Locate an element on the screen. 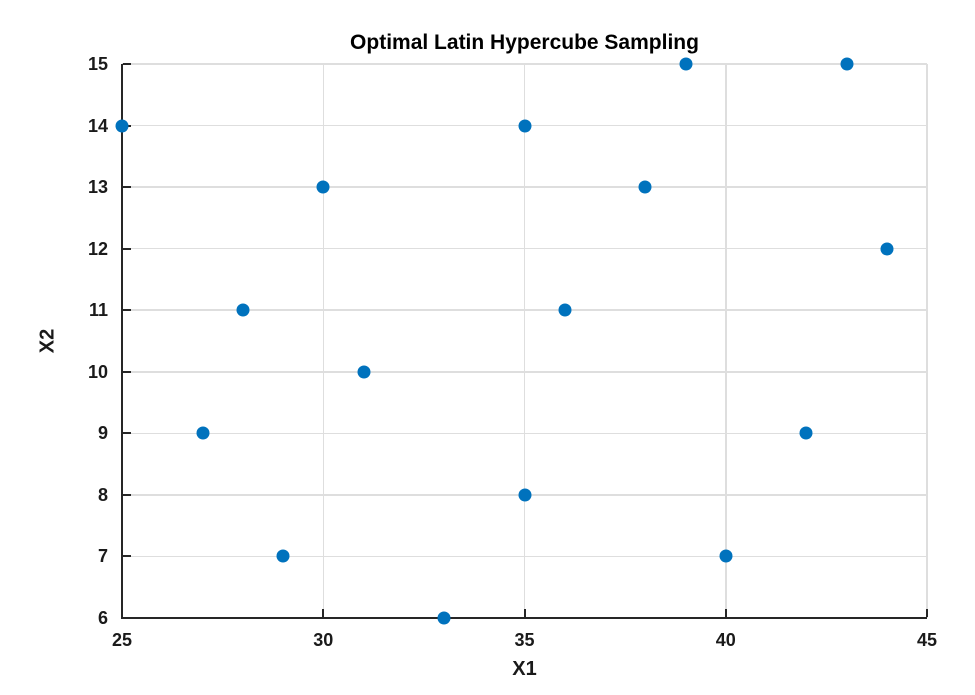 Image resolution: width=975 pixels, height=695 pixels. x-axis-label: X1 is located at coordinates (524, 669).